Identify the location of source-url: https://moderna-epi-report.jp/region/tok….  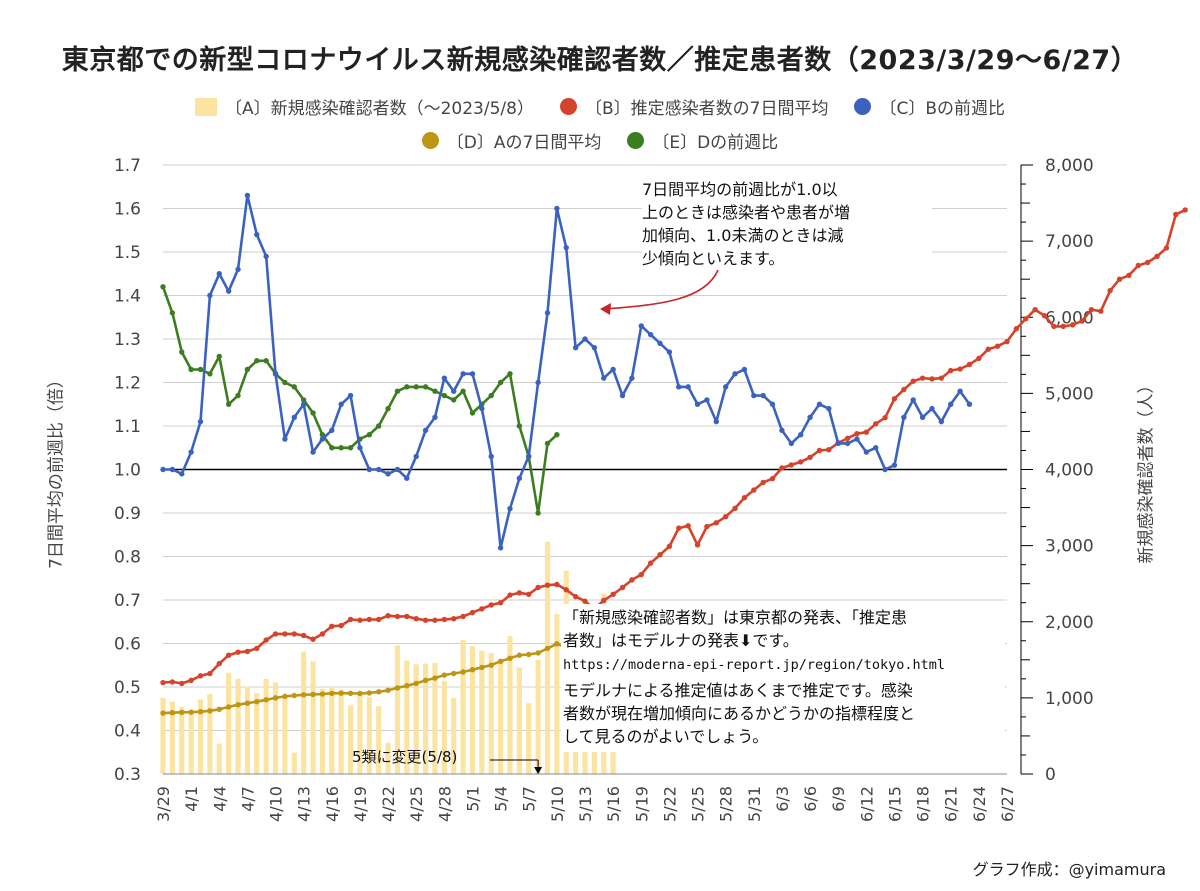
(754, 665).